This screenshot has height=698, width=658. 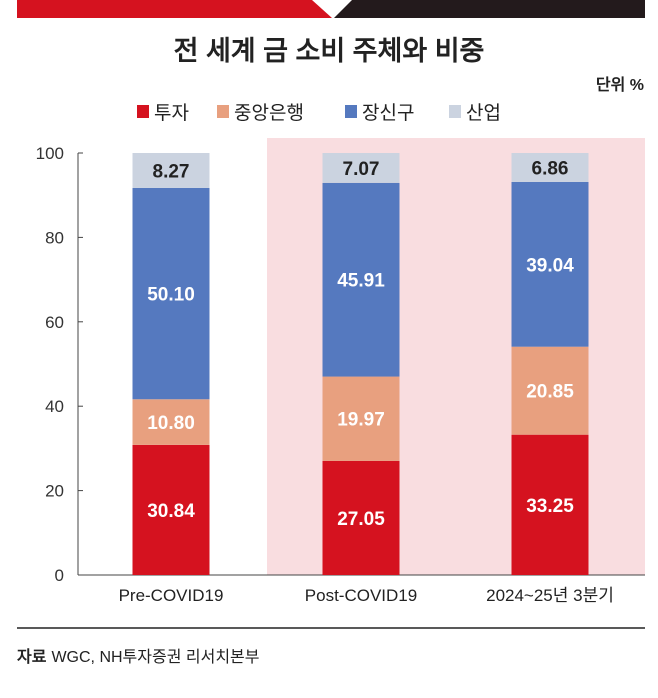 I want to click on chart-title: 전 세계 금 소비 주체와 비중, so click(x=329, y=51).